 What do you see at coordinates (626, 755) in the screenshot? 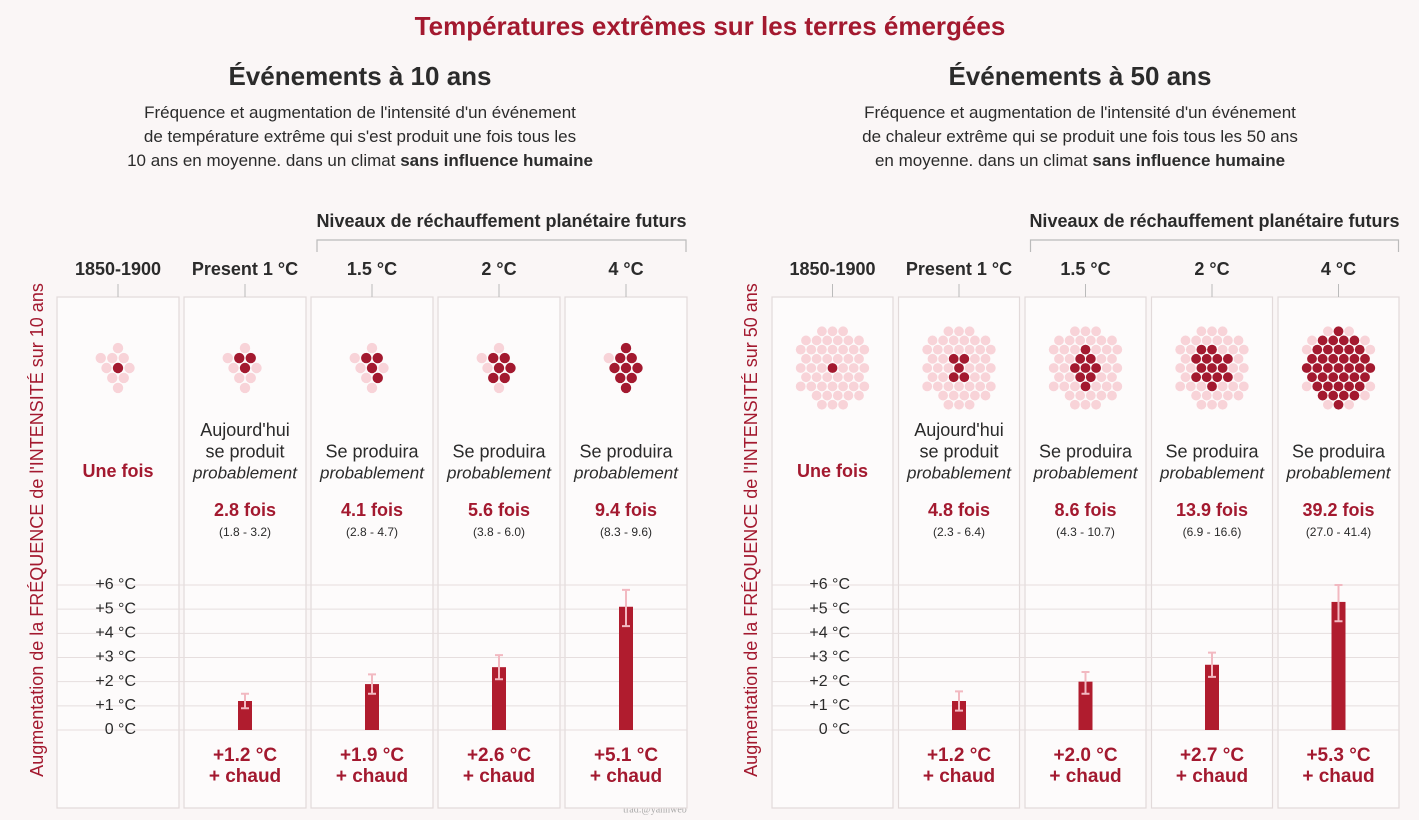
I see `value-label: +5.1 °C` at bounding box center [626, 755].